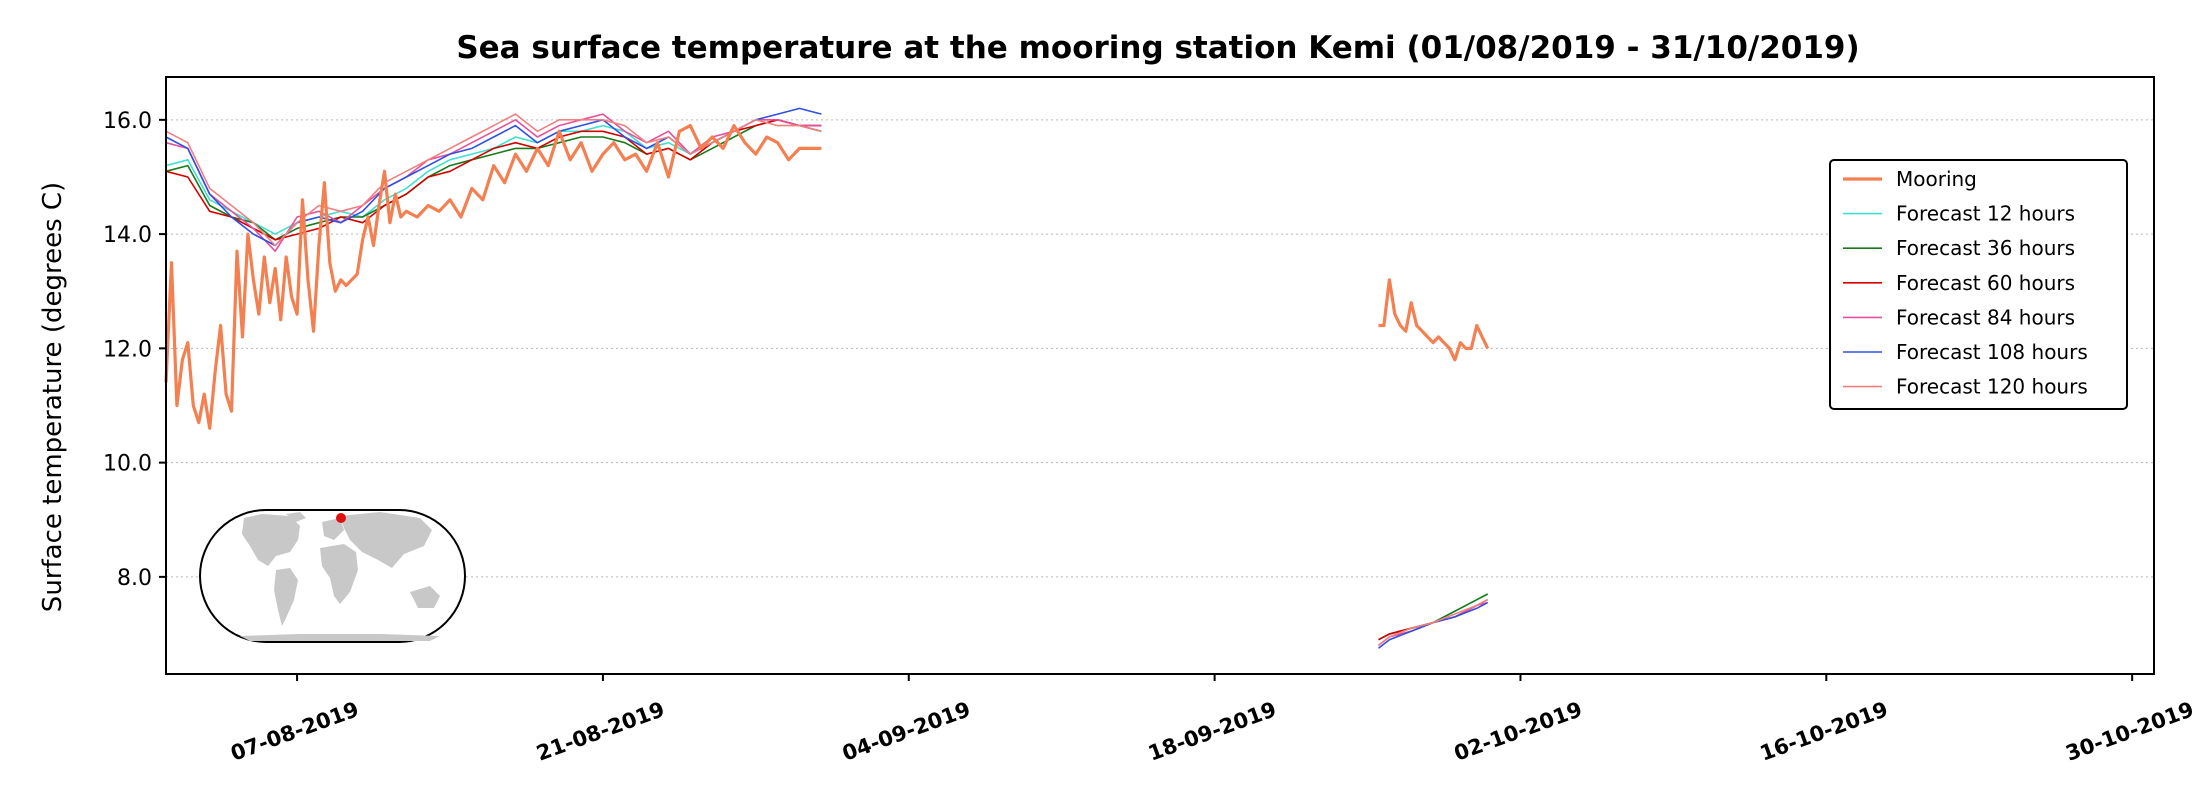 The image size is (2200, 800). Describe the element at coordinates (134, 578) in the screenshot. I see `y-tick-label: 8.0` at that location.